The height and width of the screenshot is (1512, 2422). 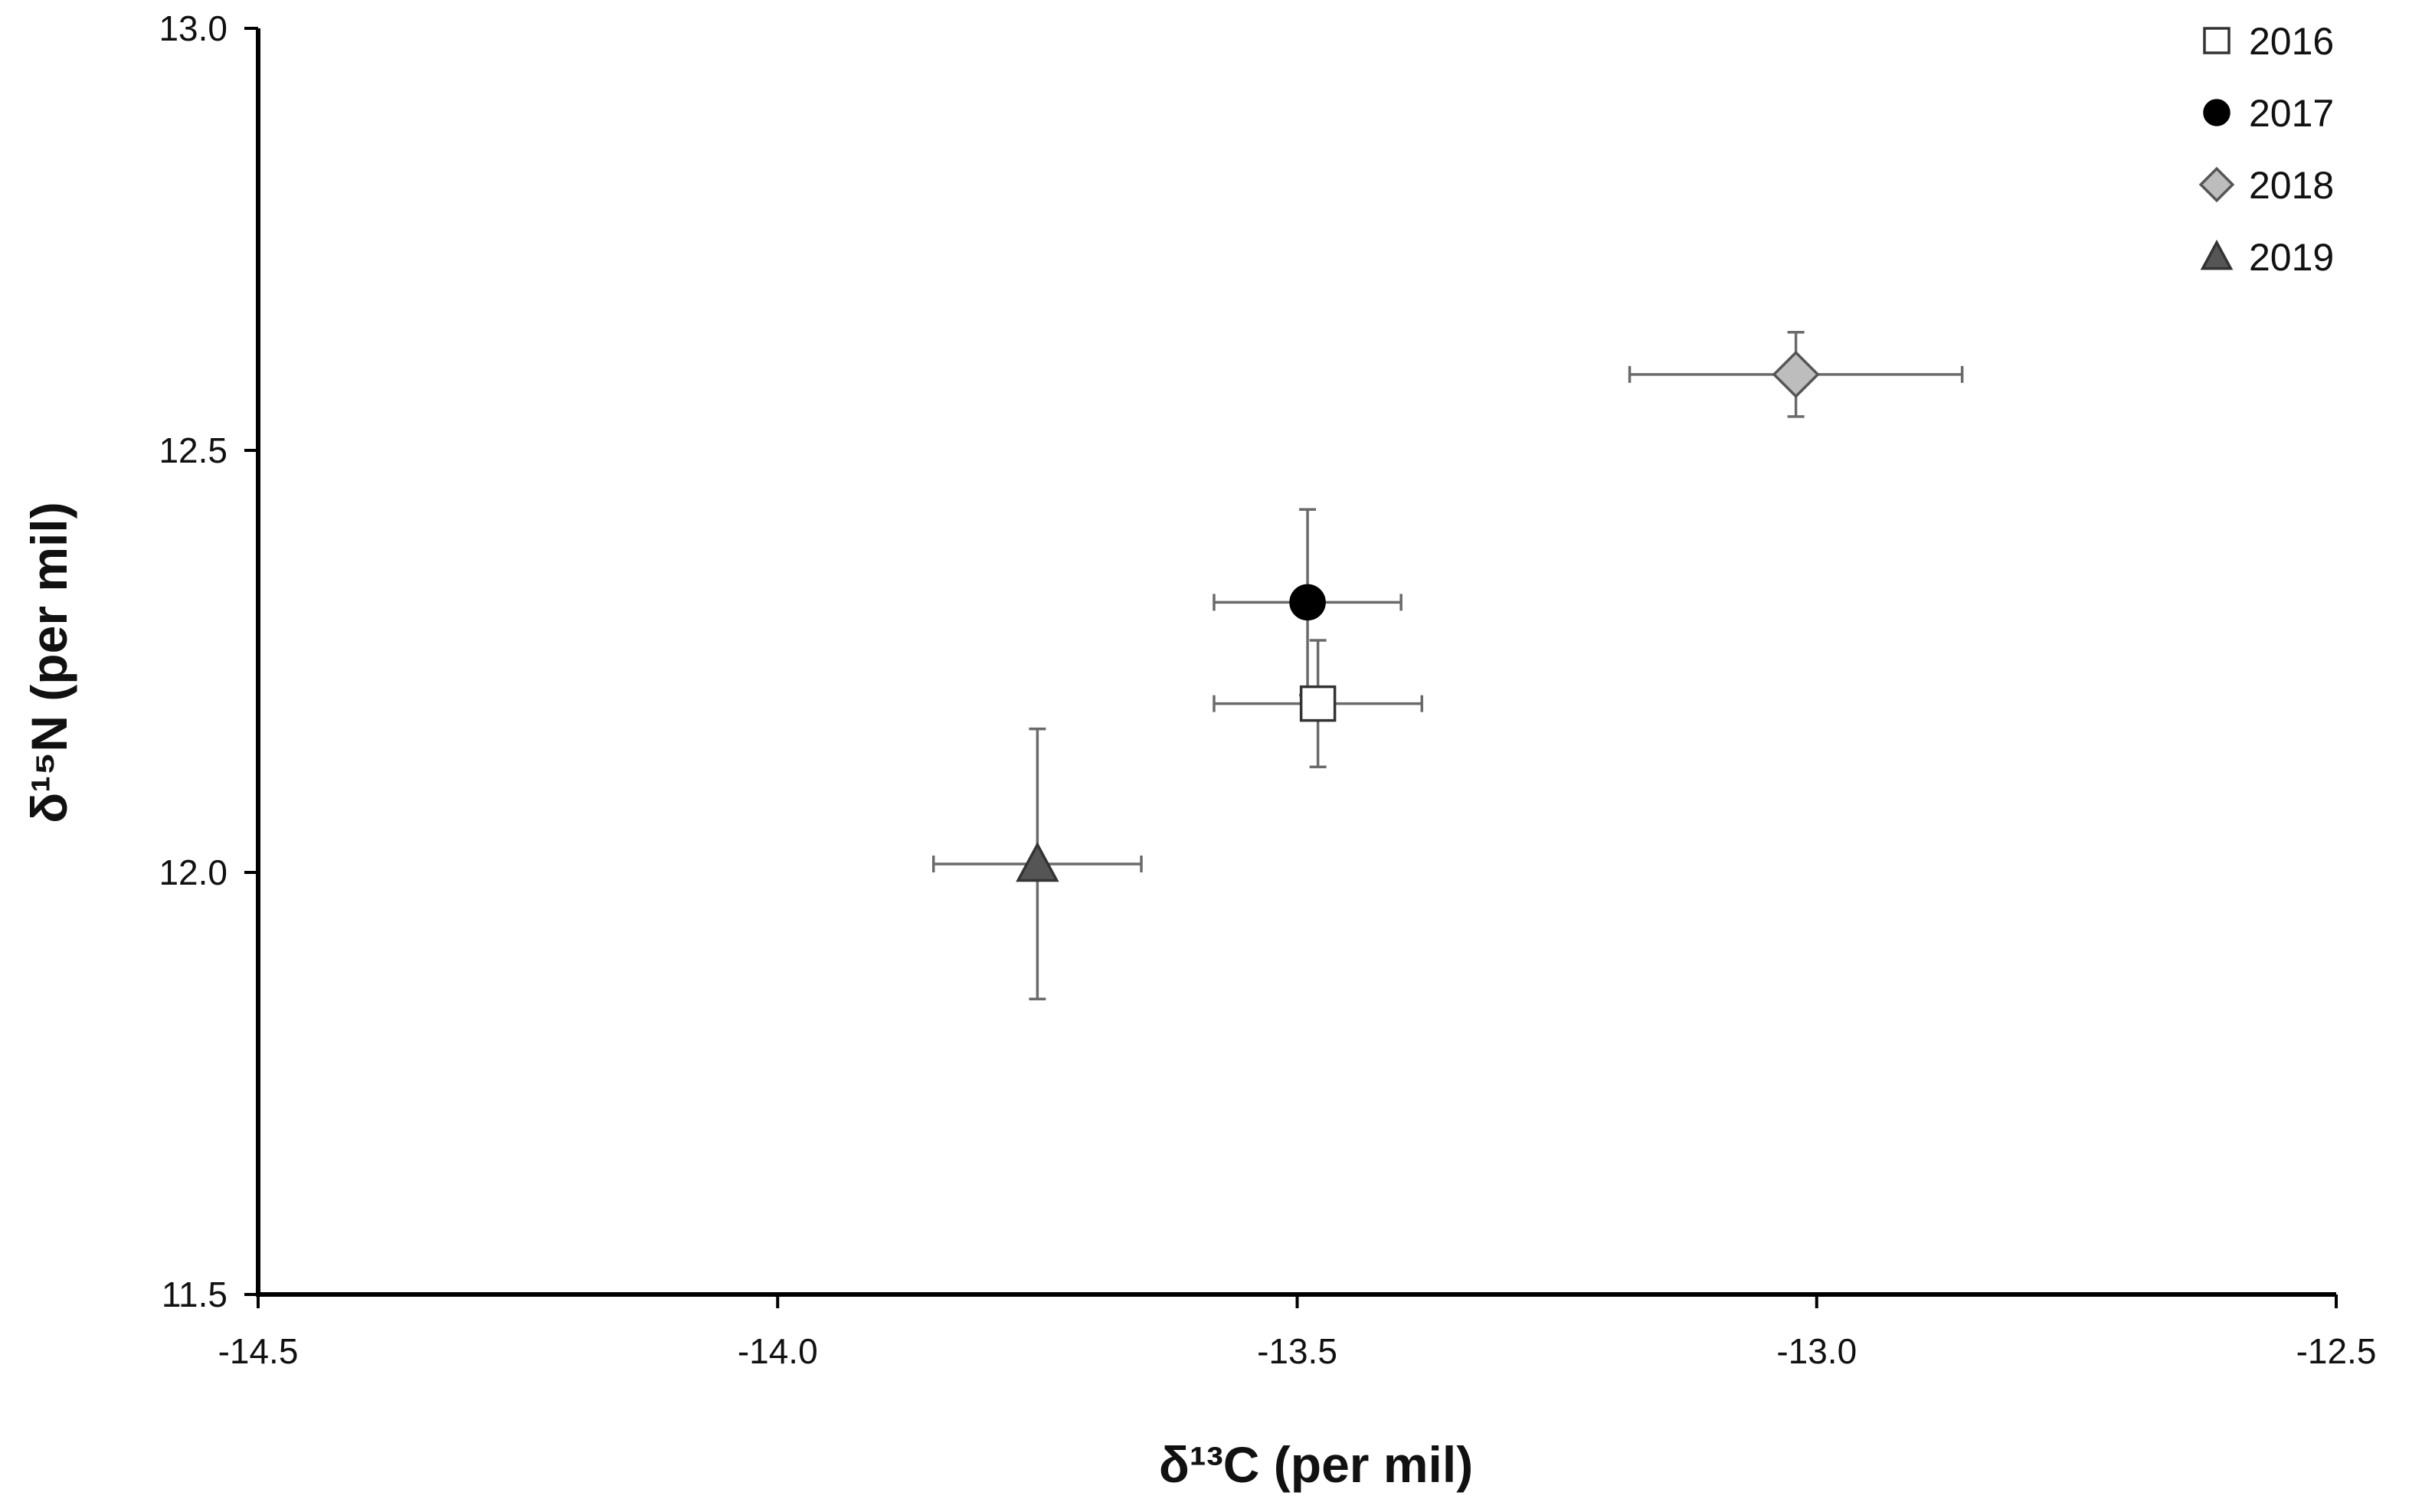 I want to click on y-tick-label: 13.0, so click(x=193, y=28).